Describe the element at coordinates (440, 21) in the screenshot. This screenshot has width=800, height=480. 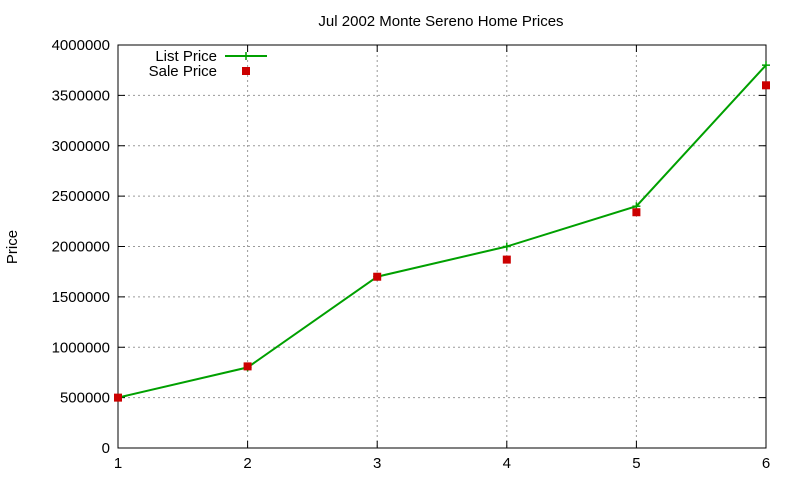
I see `chart-title: Jul 2002 Monte Sereno Home Prices` at that location.